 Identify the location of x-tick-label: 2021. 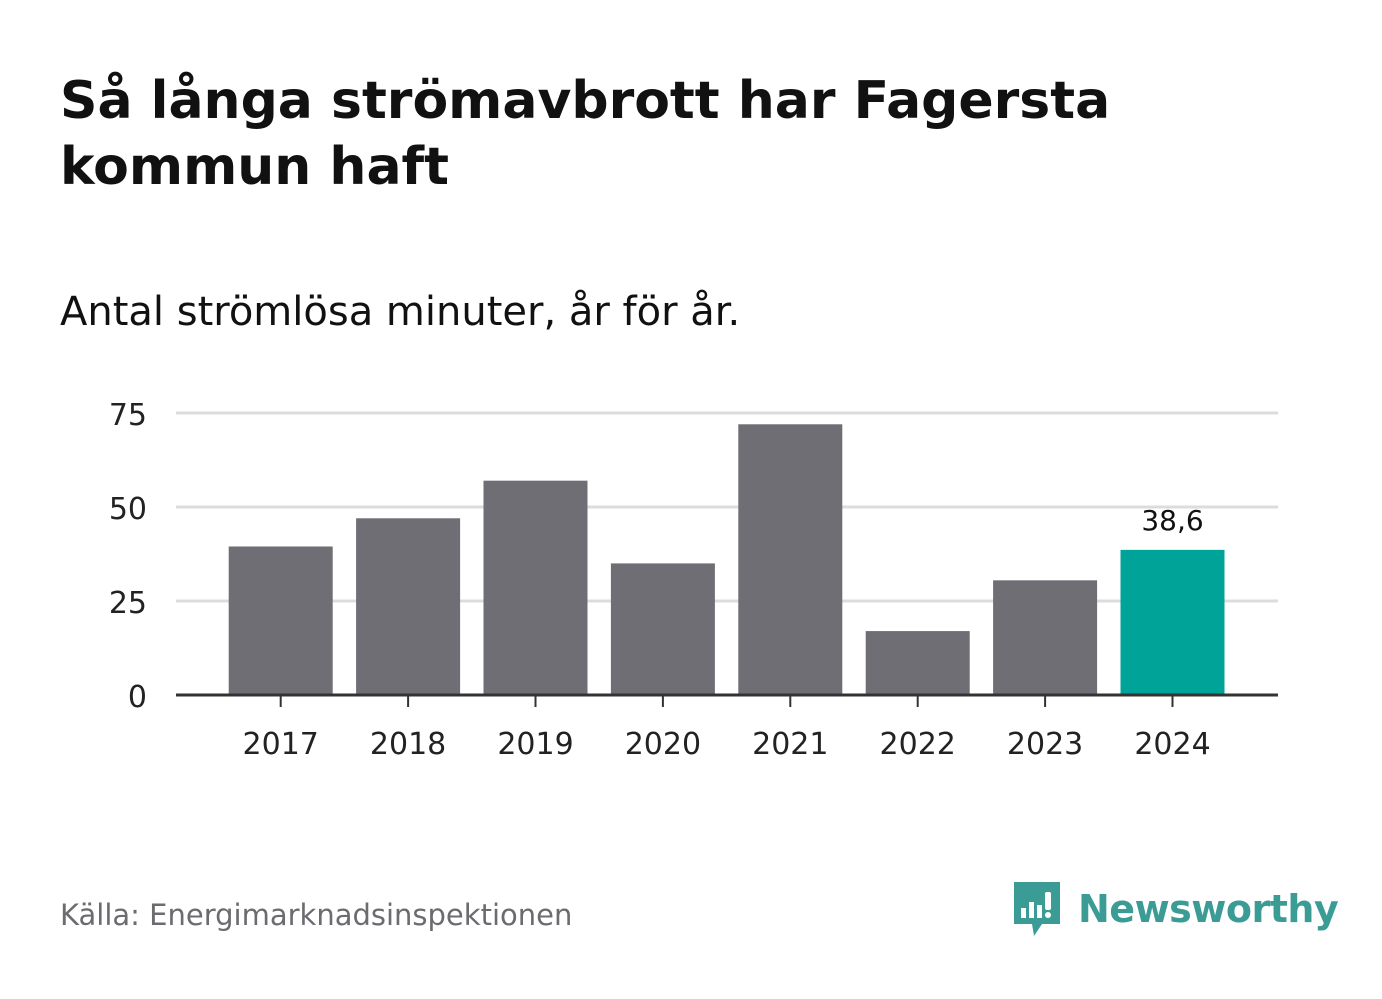
(790, 744).